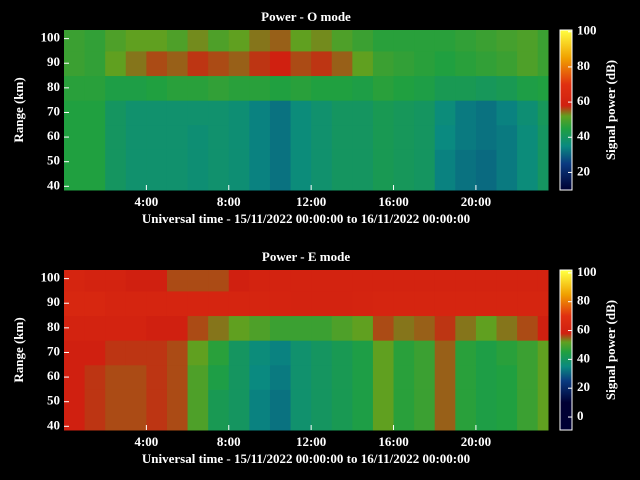 Image resolution: width=640 pixels, height=480 pixels. What do you see at coordinates (53, 301) in the screenshot?
I see `y-tick-label: 90` at bounding box center [53, 301].